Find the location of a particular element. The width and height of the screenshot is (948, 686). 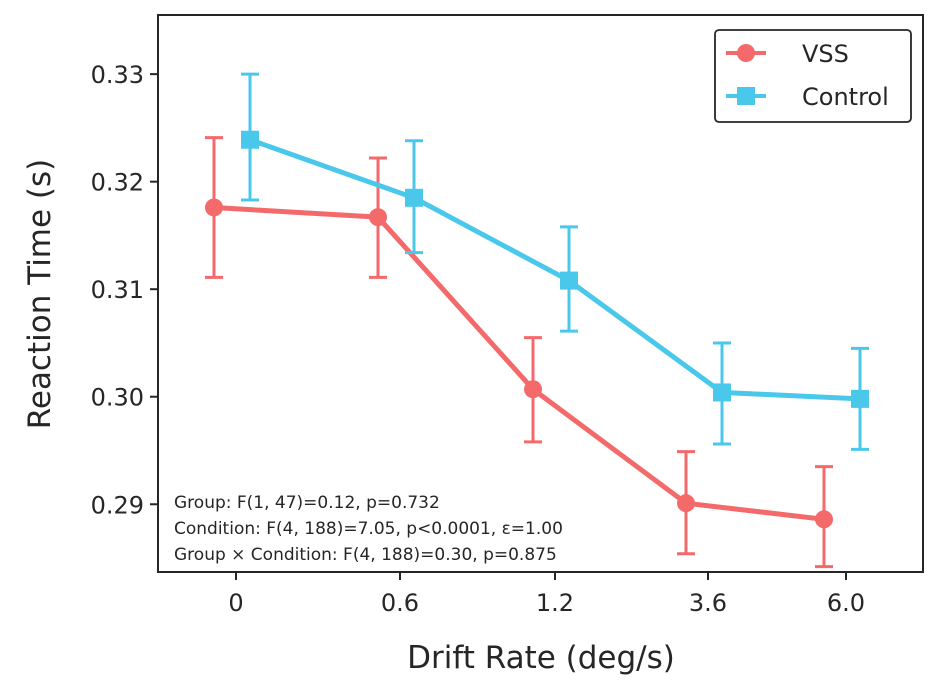

x-tick-label: 3.6 is located at coordinates (708, 603).